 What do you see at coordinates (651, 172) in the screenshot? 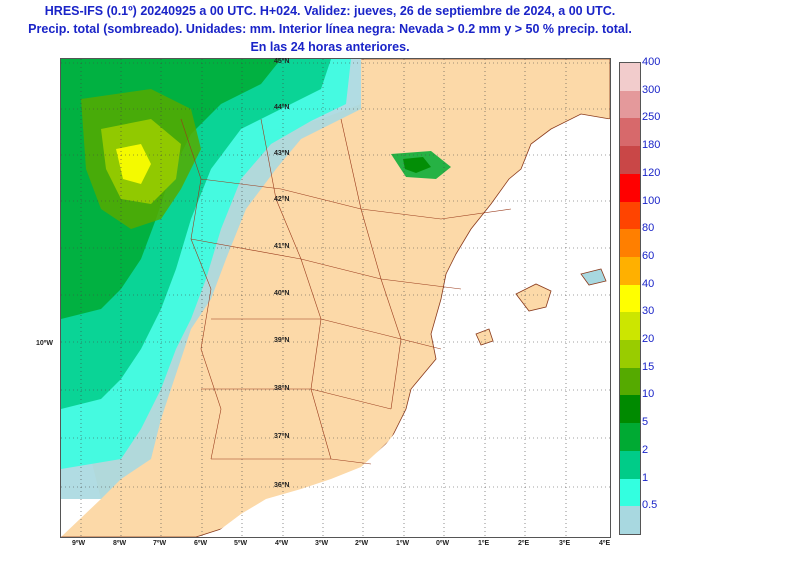
I see `legend-label: 120` at bounding box center [651, 172].